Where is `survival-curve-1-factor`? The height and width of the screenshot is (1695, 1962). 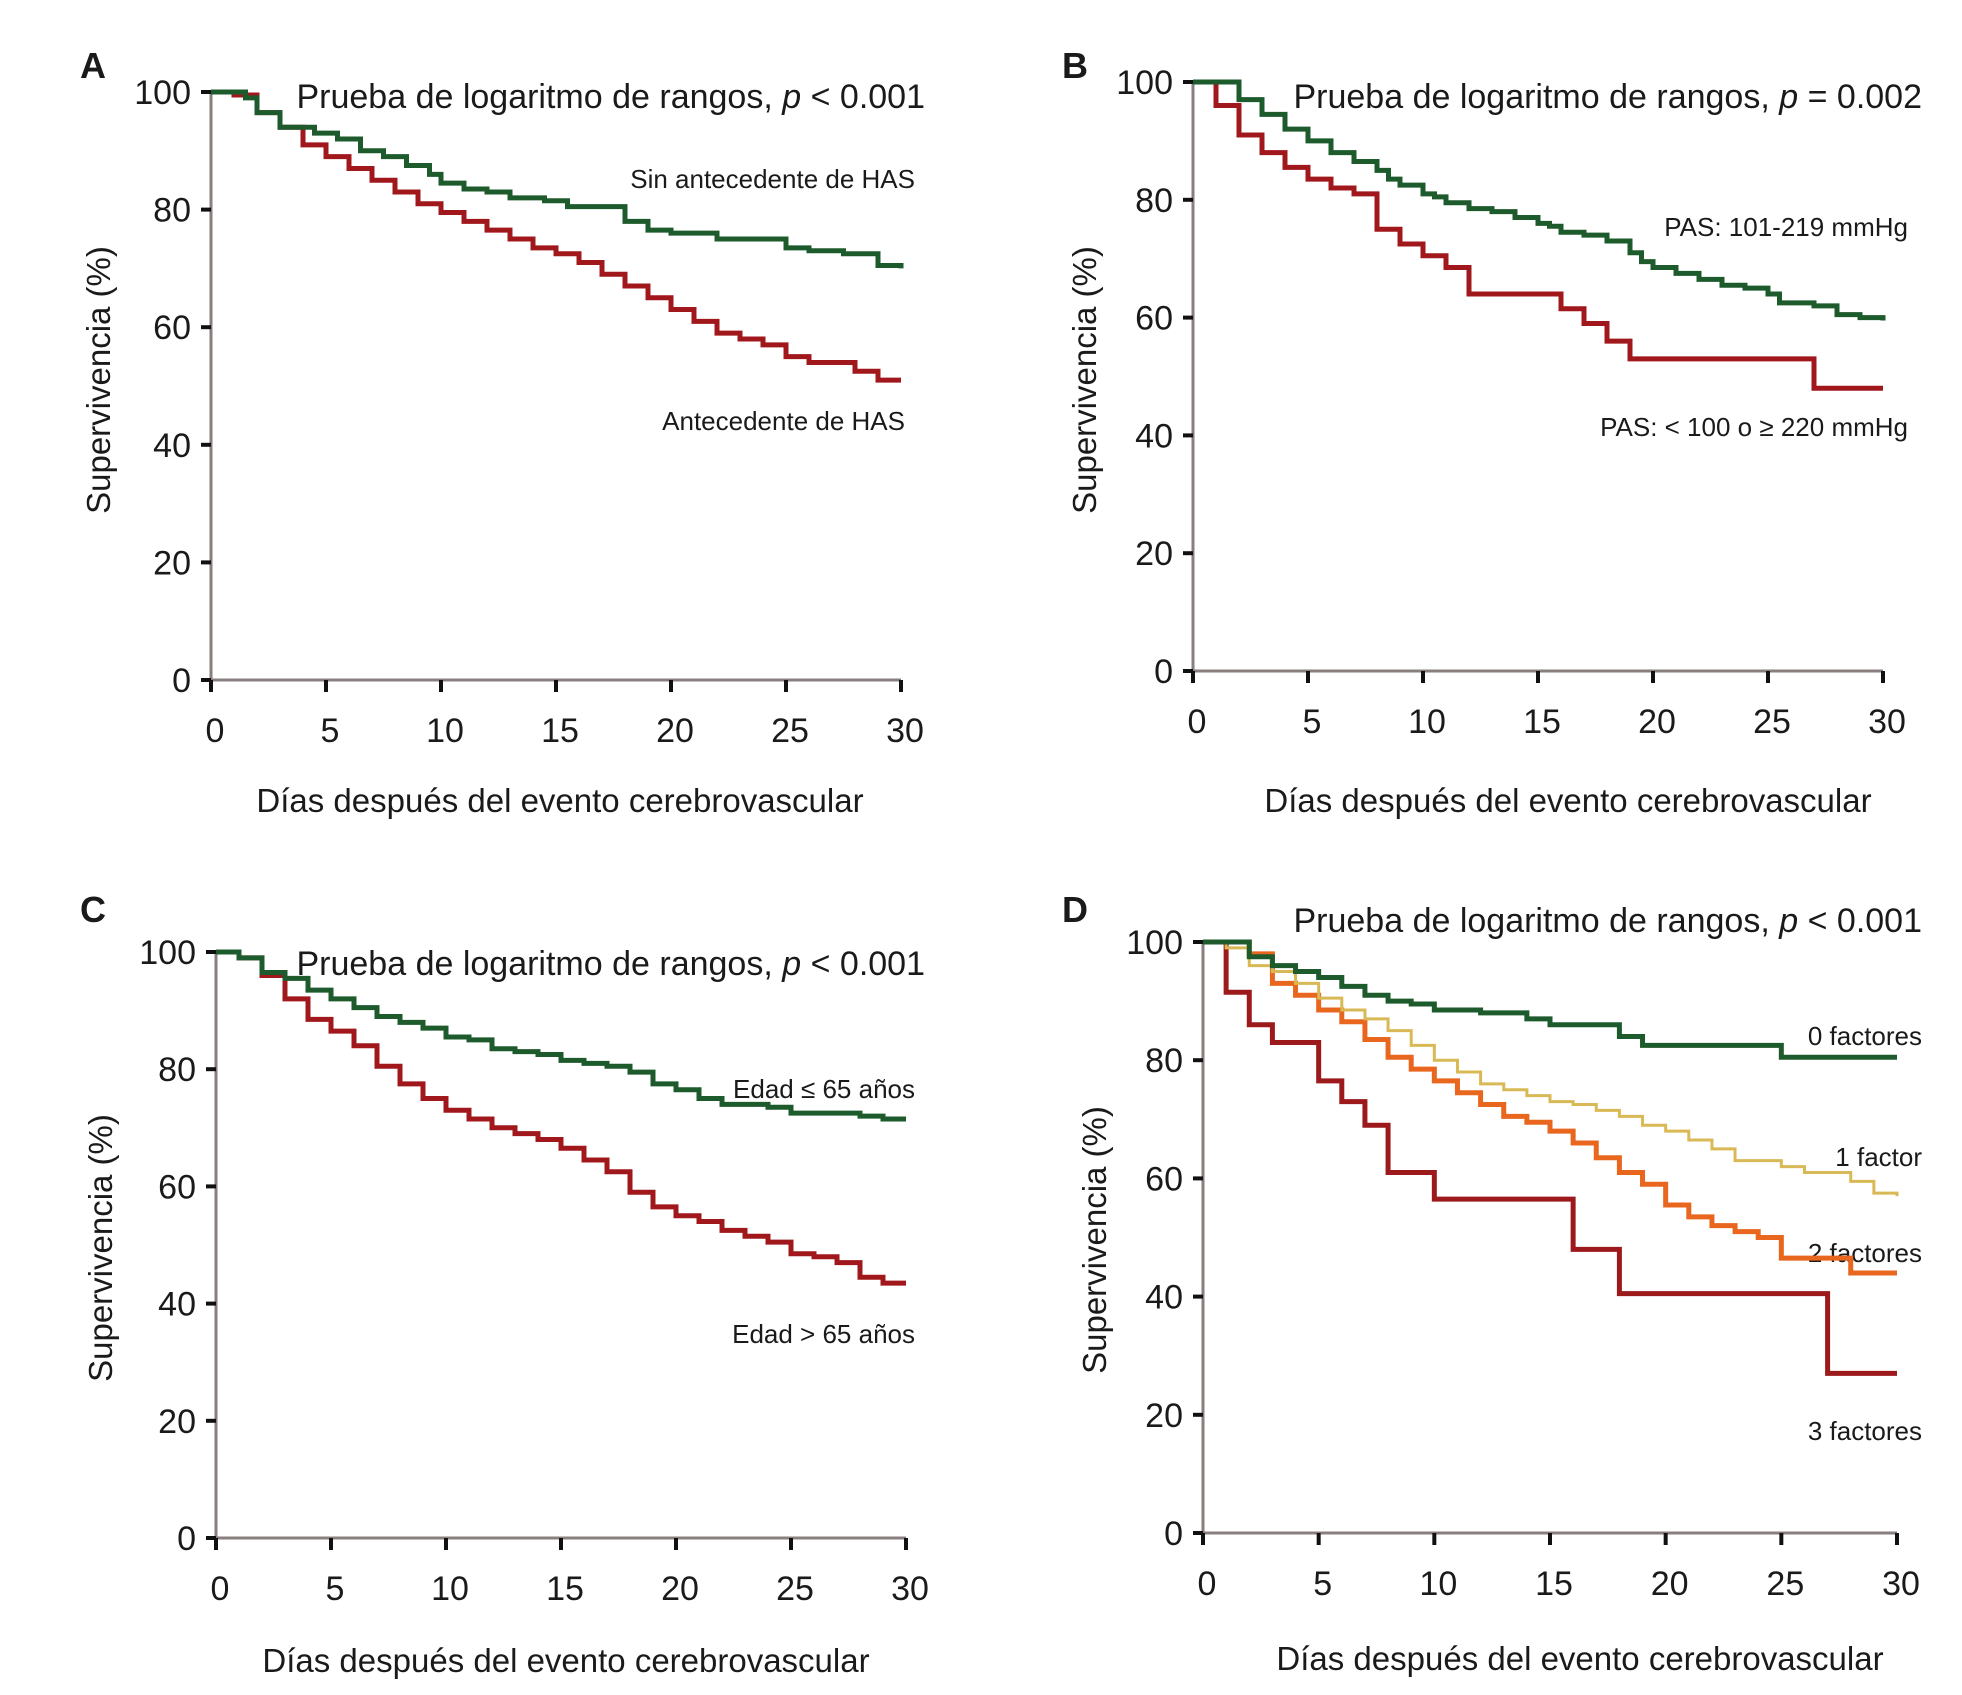
survival-curve-1-factor is located at coordinates (1551, 1068).